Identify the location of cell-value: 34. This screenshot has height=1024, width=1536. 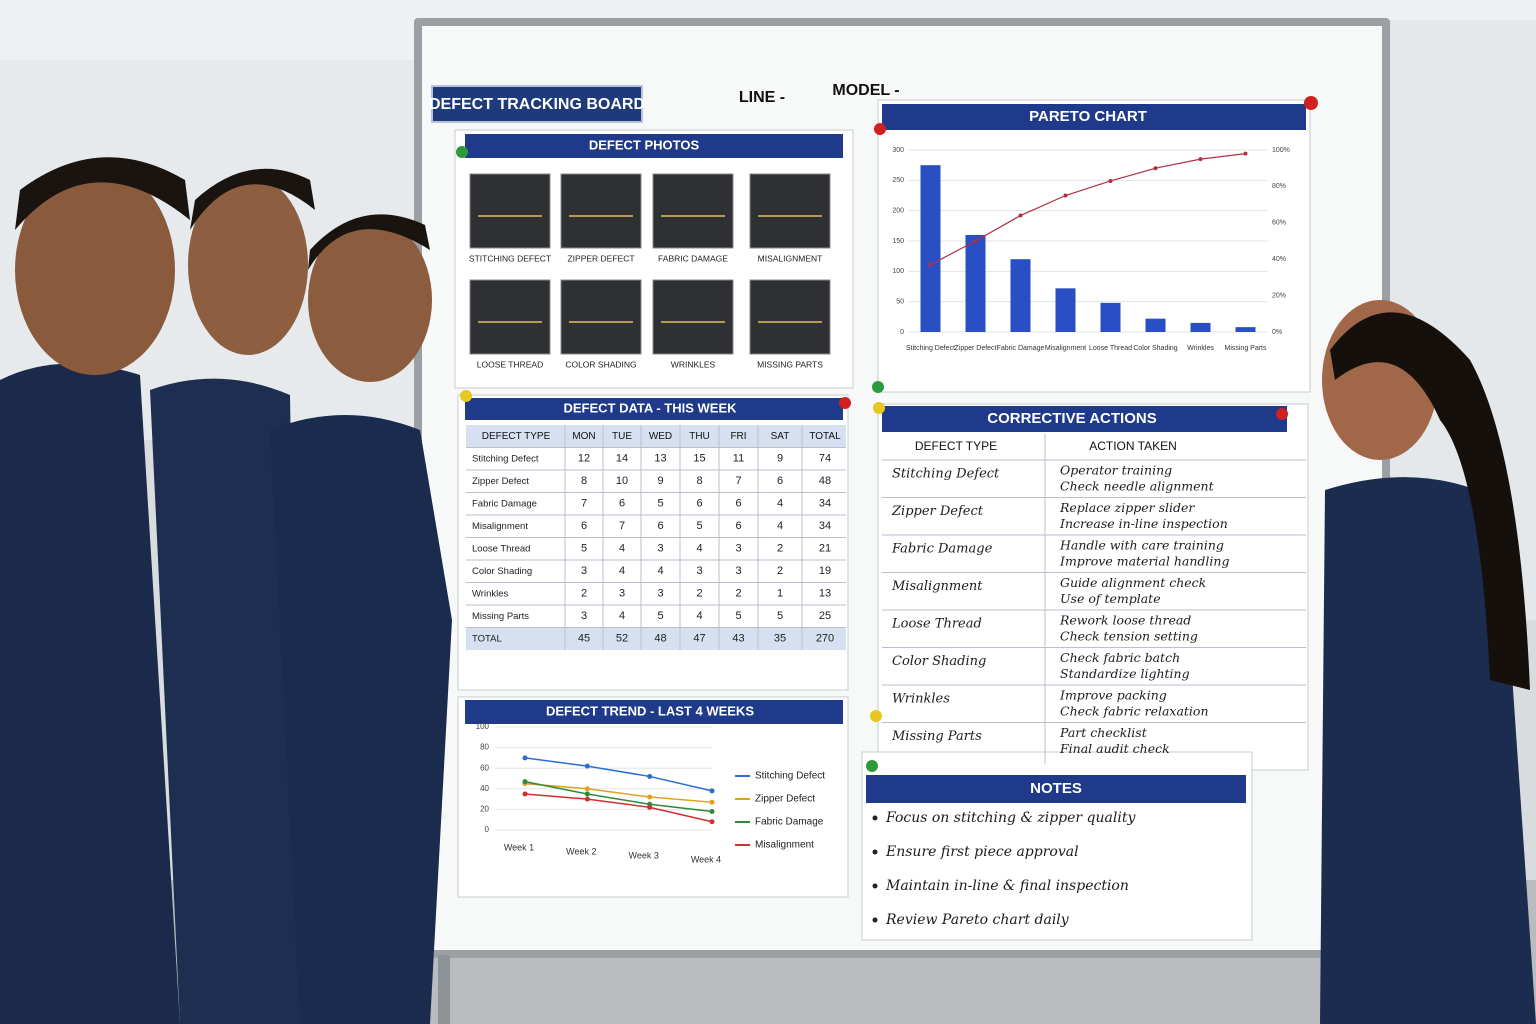
(825, 526).